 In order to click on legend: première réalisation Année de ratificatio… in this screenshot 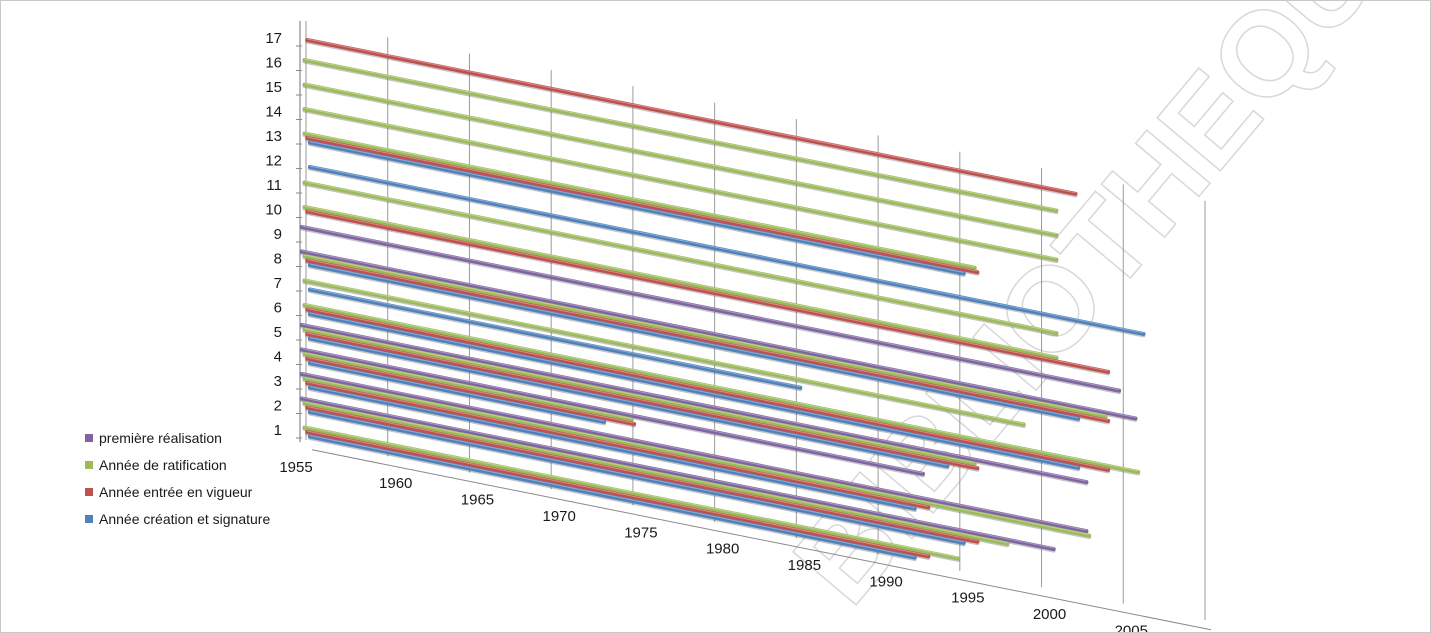, I will do `click(177, 478)`.